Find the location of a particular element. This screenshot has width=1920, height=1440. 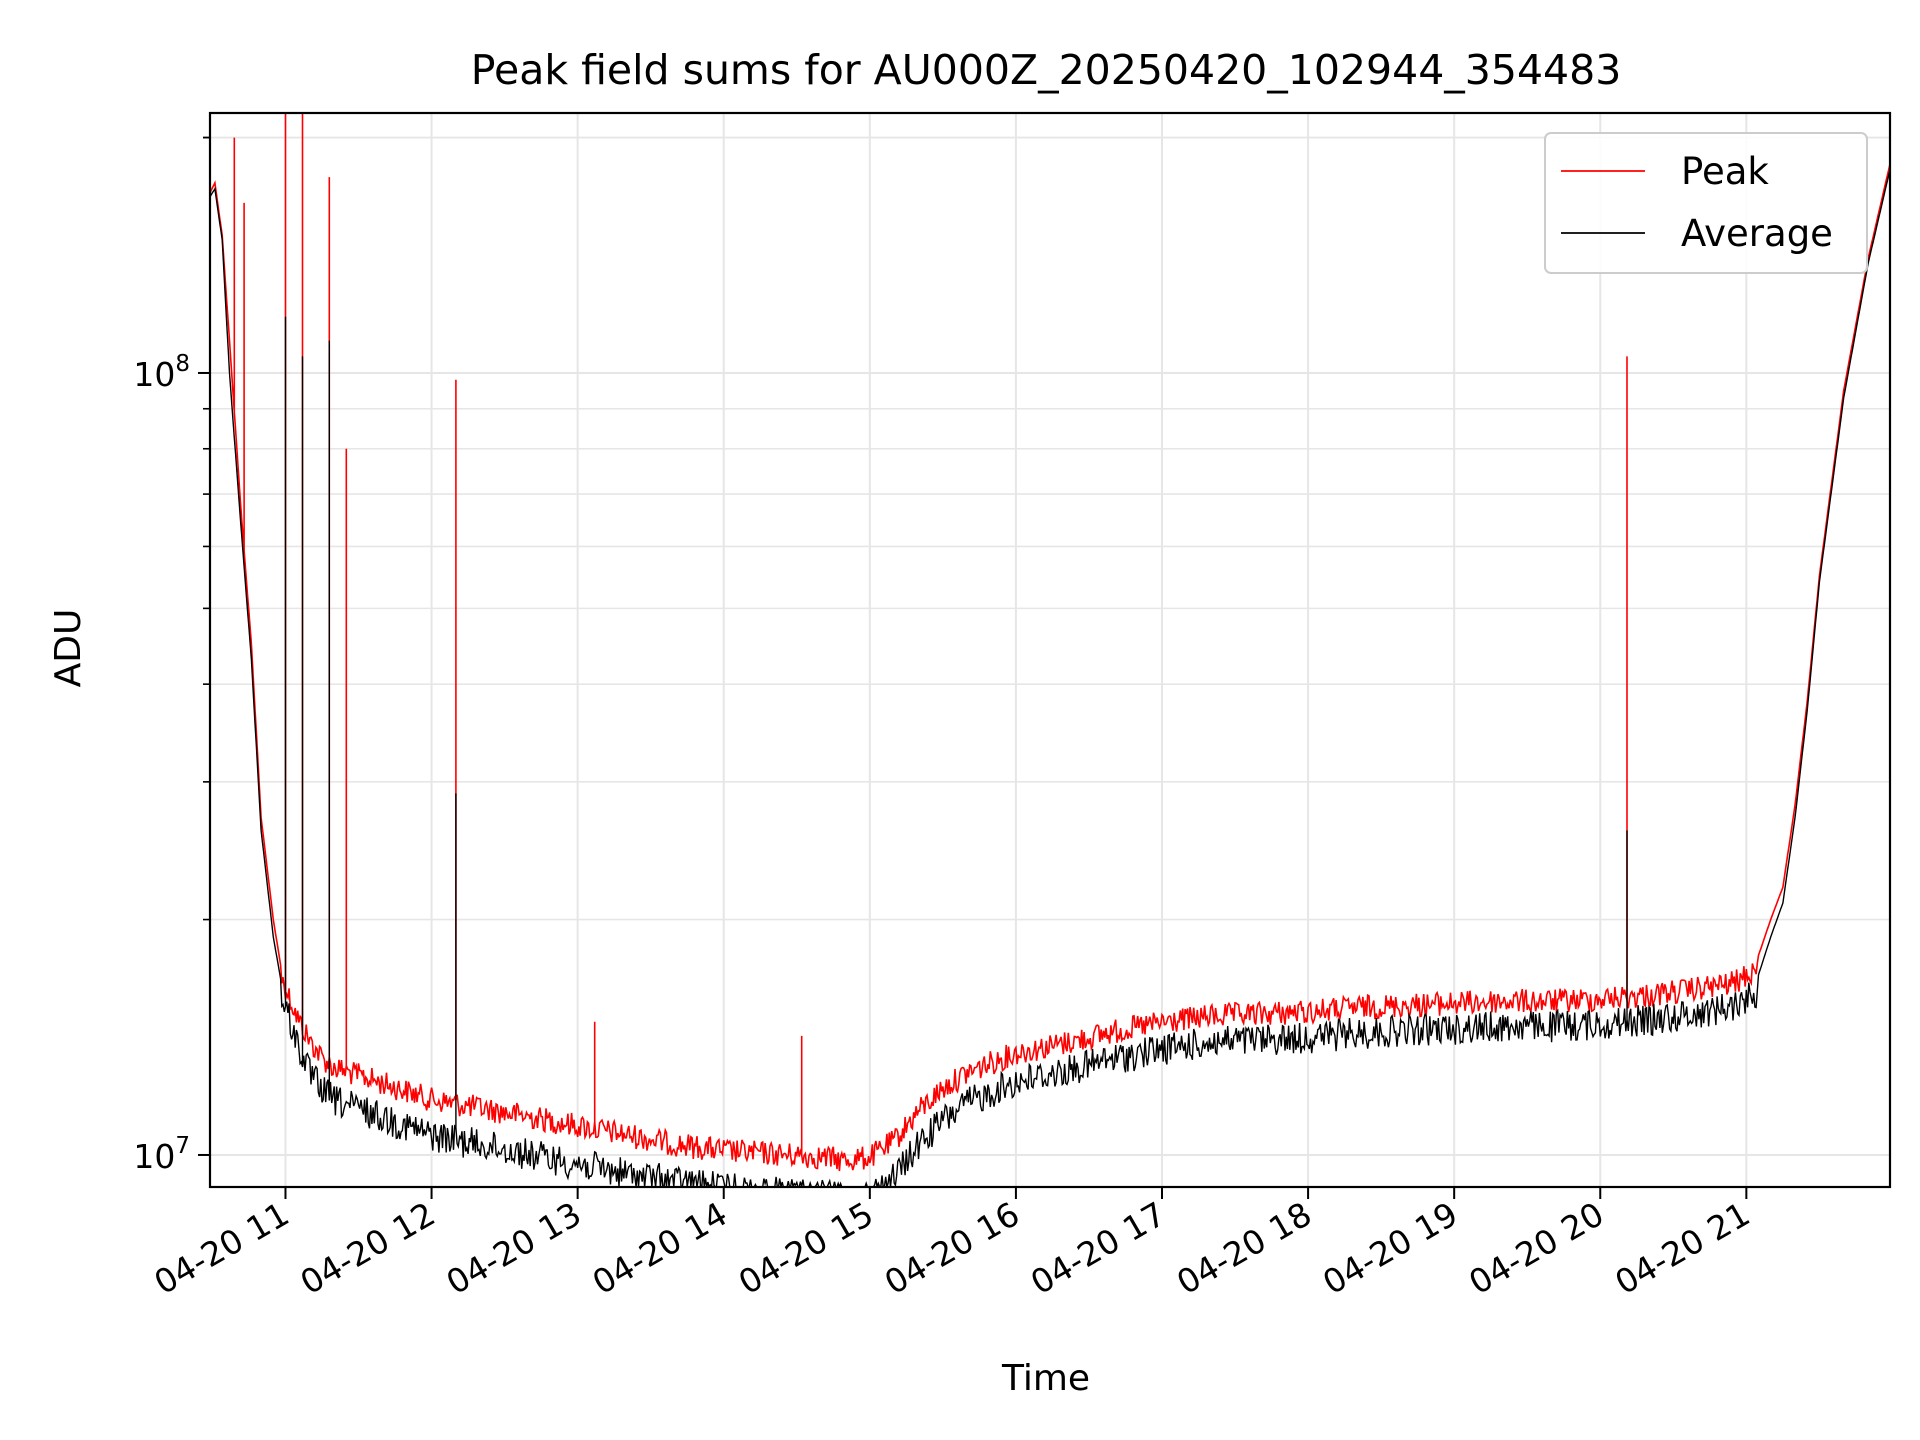

y-axis-ticks: 107 108 is located at coordinates (171, 656).